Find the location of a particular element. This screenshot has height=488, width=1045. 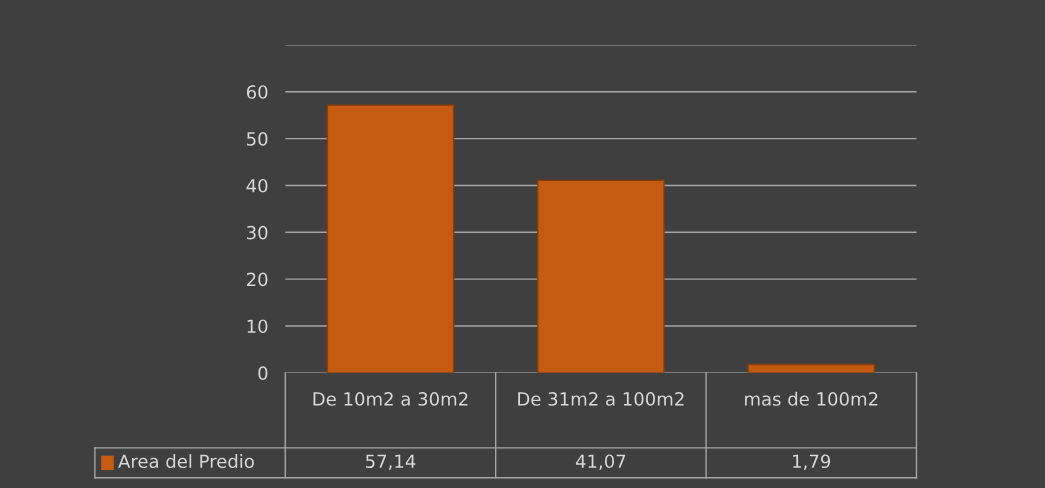

x-tick-label: De 10m2 a 30m2 is located at coordinates (390, 399).